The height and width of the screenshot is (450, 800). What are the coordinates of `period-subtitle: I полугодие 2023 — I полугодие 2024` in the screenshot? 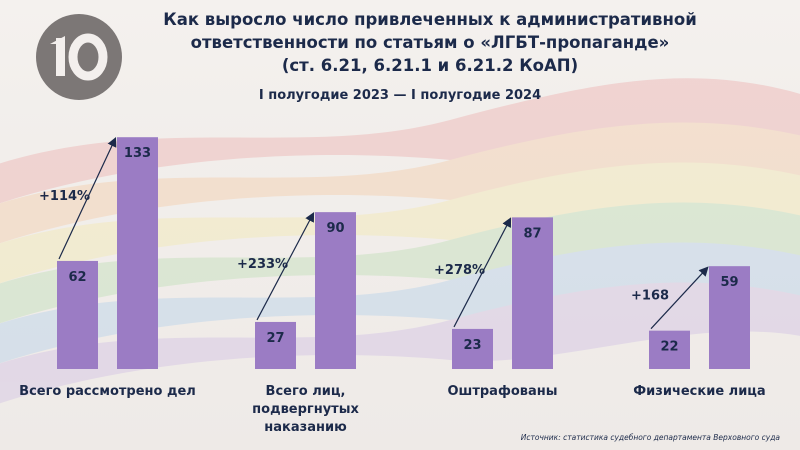 It's located at (400, 95).